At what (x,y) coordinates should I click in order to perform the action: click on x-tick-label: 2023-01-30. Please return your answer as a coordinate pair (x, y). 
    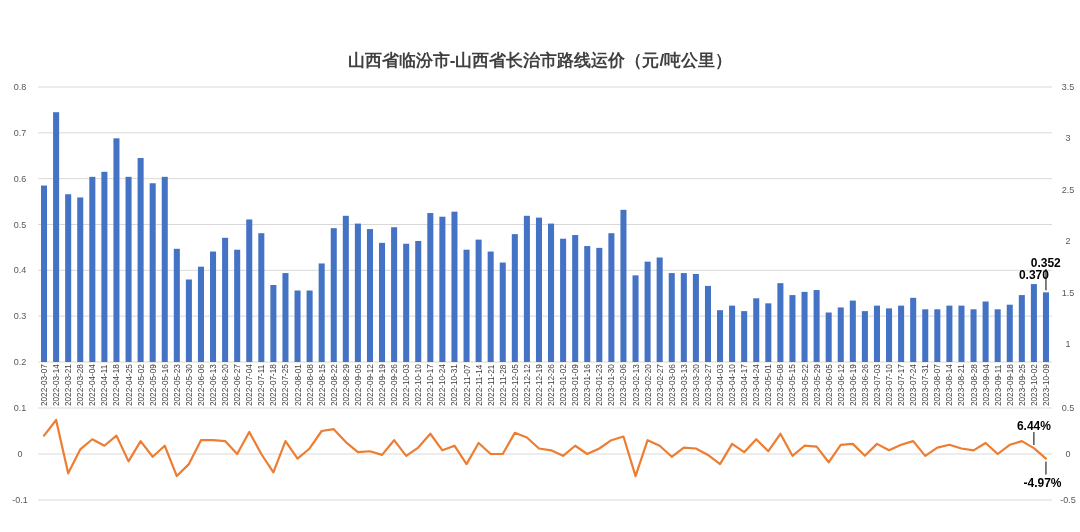
    Looking at the image, I should click on (612, 384).